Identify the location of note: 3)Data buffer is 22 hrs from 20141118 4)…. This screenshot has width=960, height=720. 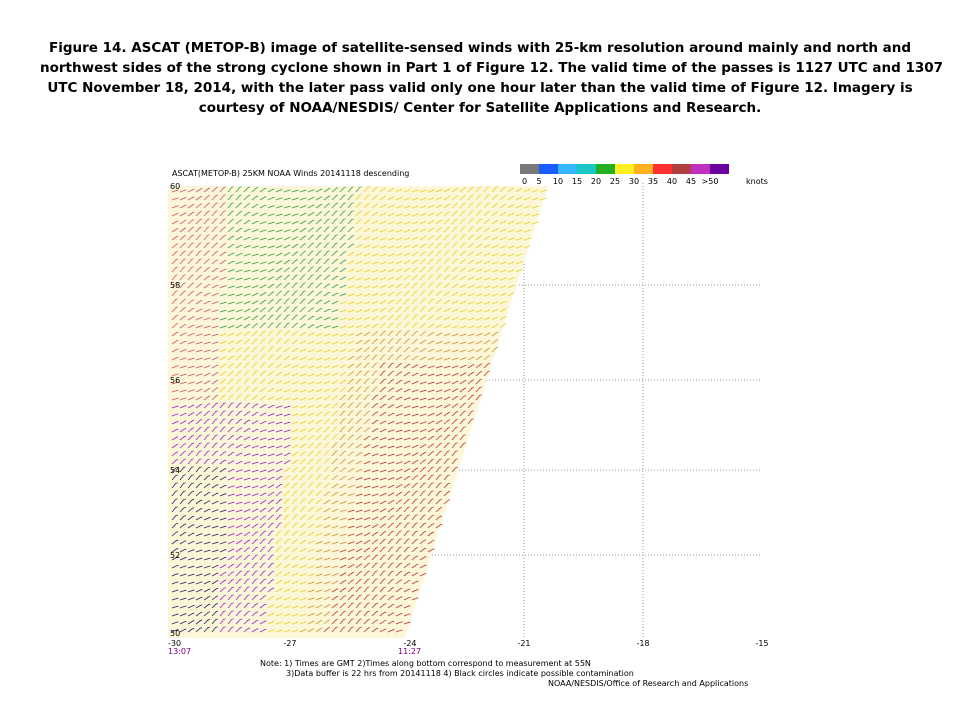
(460, 673).